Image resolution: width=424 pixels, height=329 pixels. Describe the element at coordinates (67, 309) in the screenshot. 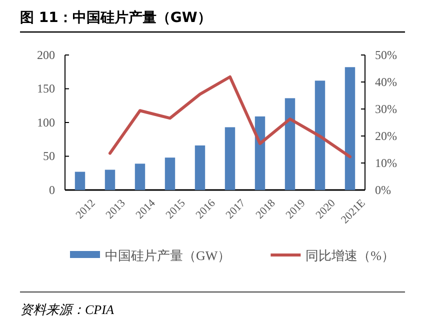

I see `text: 资料来源：CPIA` at that location.